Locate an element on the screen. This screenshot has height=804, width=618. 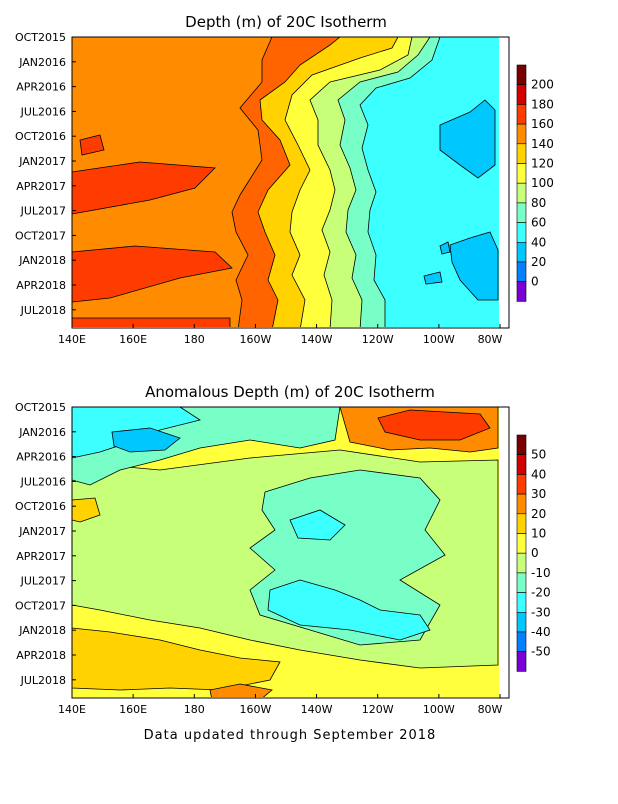
colorbar-label: -10 is located at coordinates (541, 573).